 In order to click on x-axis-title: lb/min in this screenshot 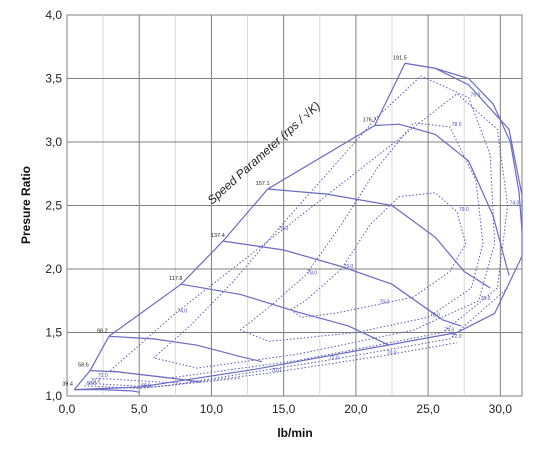, I will do `click(294, 433)`.